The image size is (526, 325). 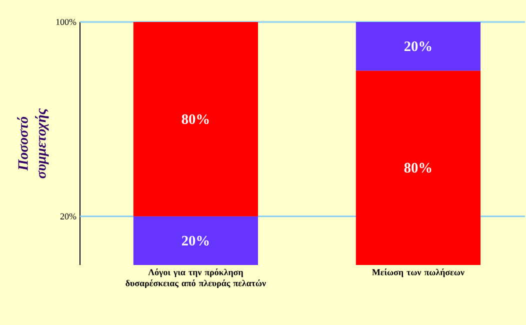 What do you see at coordinates (66, 22) in the screenshot?
I see `y-tick-label: 100%` at bounding box center [66, 22].